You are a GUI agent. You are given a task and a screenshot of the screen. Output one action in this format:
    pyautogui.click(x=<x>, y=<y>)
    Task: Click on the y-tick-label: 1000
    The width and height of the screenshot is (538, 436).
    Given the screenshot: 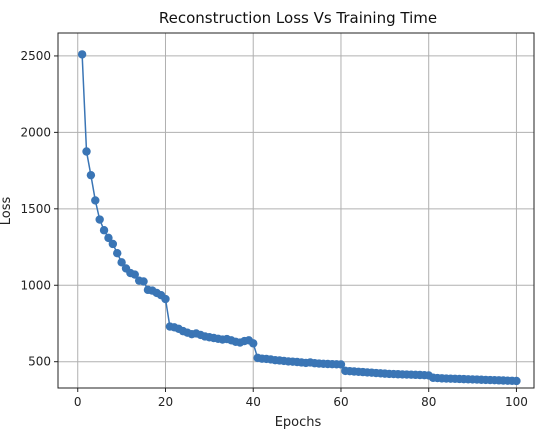 What is the action you would take?
    pyautogui.click(x=35, y=285)
    